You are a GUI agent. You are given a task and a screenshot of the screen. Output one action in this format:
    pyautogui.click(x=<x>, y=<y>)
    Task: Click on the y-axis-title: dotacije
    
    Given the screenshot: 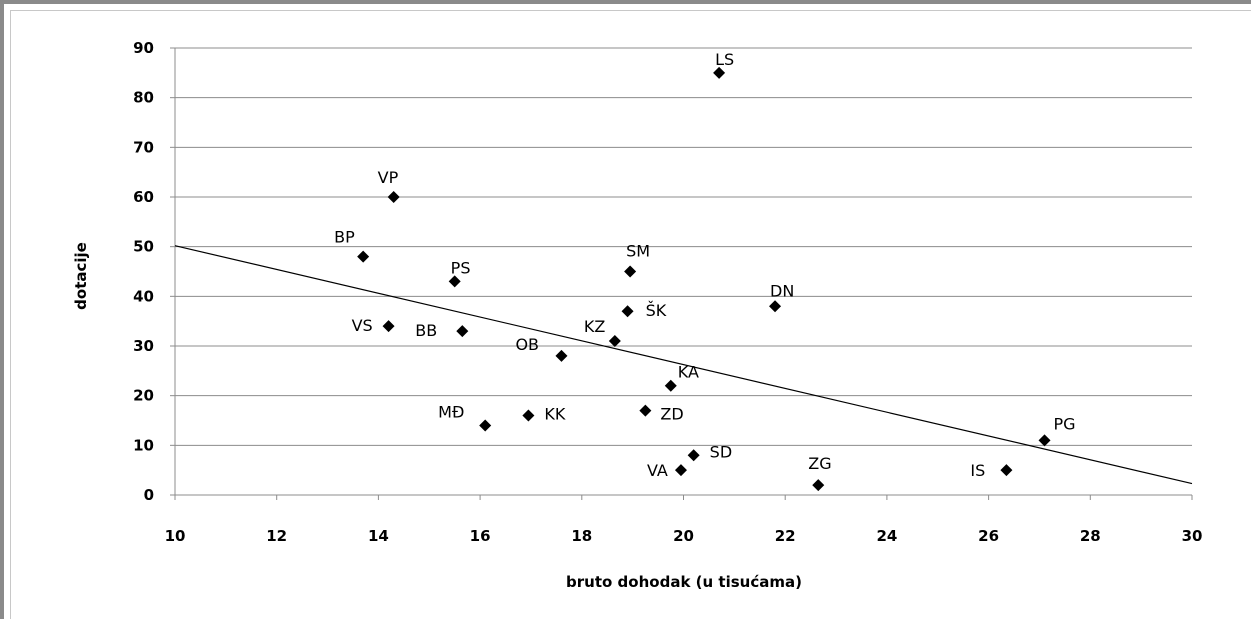 What is the action you would take?
    pyautogui.click(x=81, y=276)
    